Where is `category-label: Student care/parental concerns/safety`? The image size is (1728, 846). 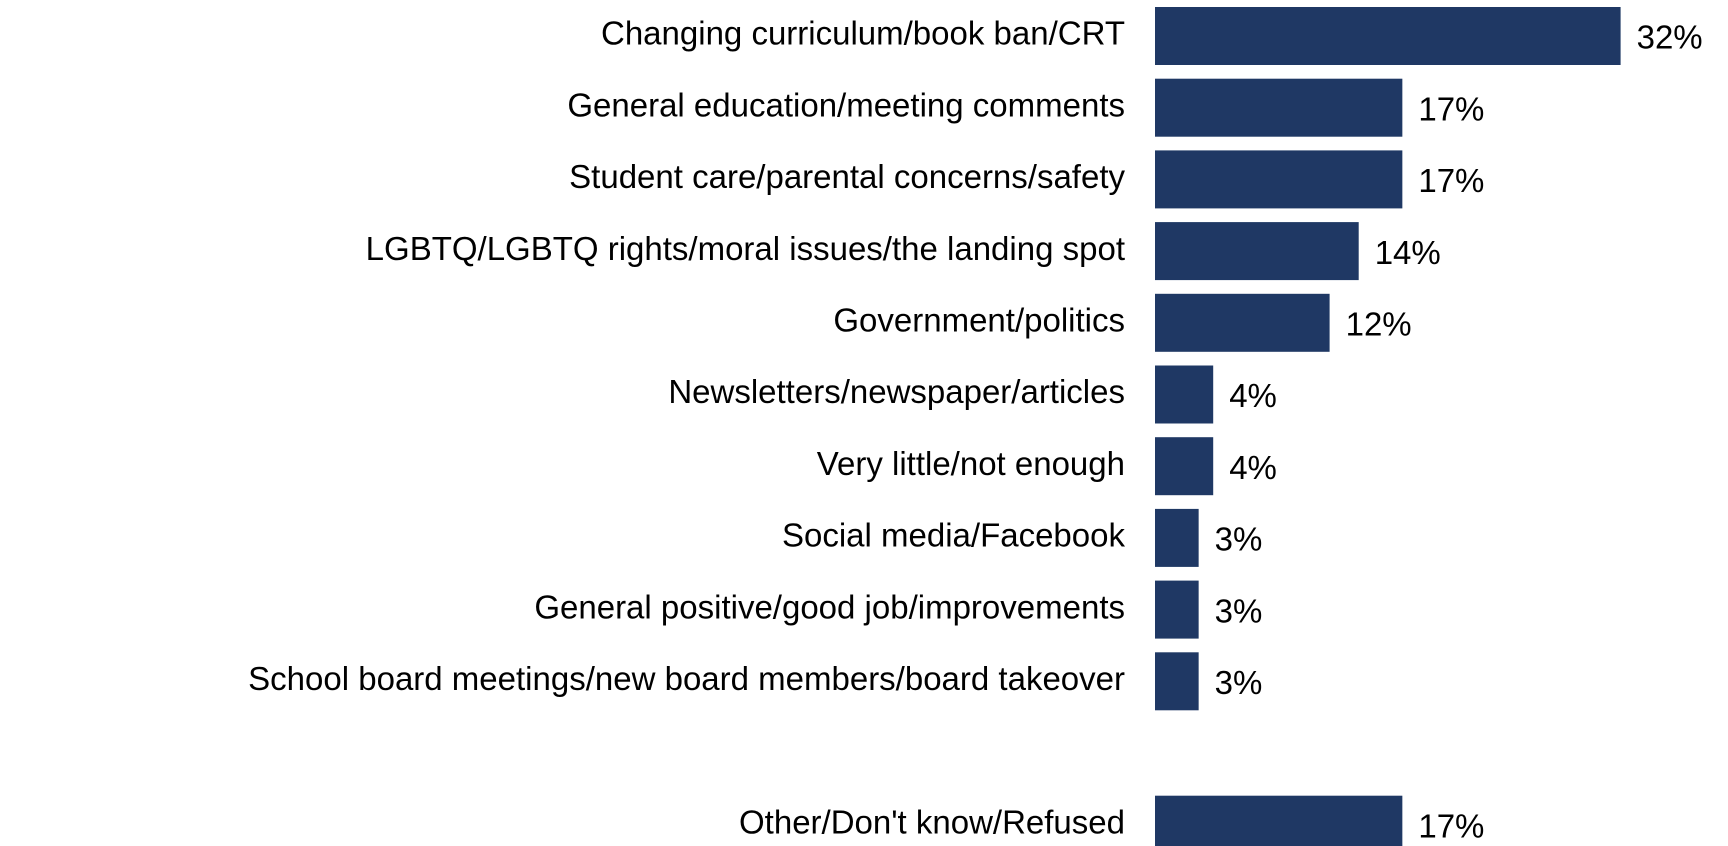 category-label: Student care/parental concerns/safety is located at coordinates (847, 176).